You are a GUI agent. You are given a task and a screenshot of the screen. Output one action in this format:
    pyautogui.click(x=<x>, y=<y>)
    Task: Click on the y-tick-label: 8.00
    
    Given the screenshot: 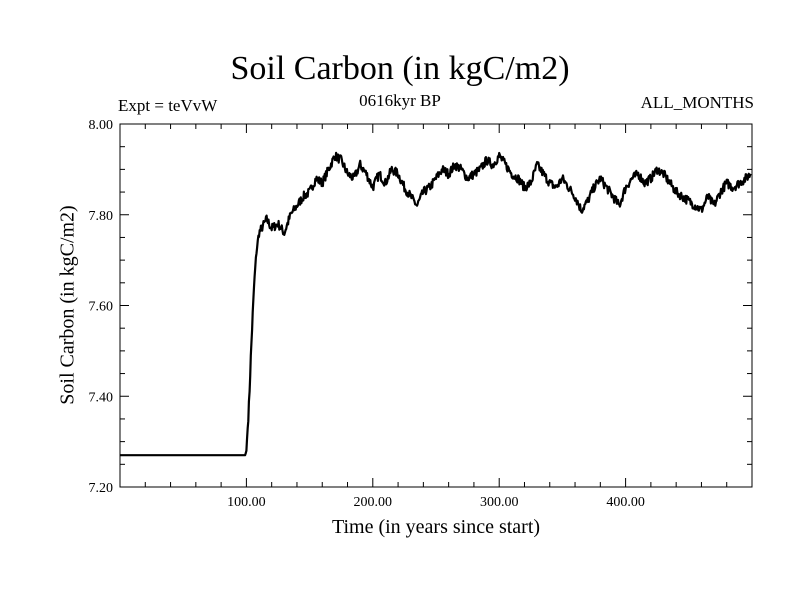 What is the action you would take?
    pyautogui.click(x=101, y=125)
    